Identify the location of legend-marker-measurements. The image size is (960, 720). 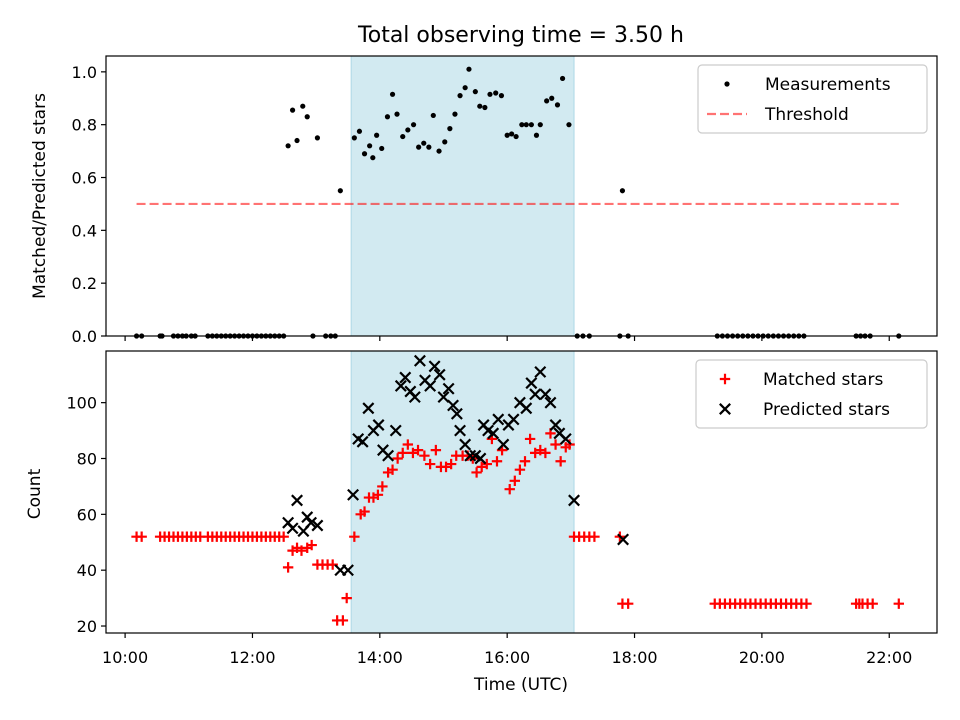
(727, 84).